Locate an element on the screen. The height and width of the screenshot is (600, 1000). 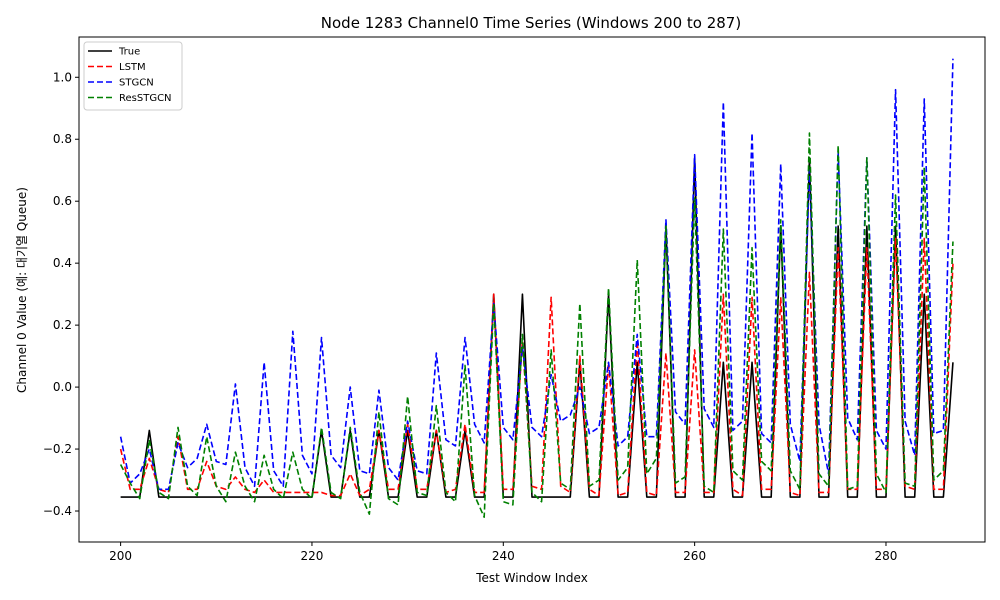
y-tick-label: 0.0 is located at coordinates (62, 387).